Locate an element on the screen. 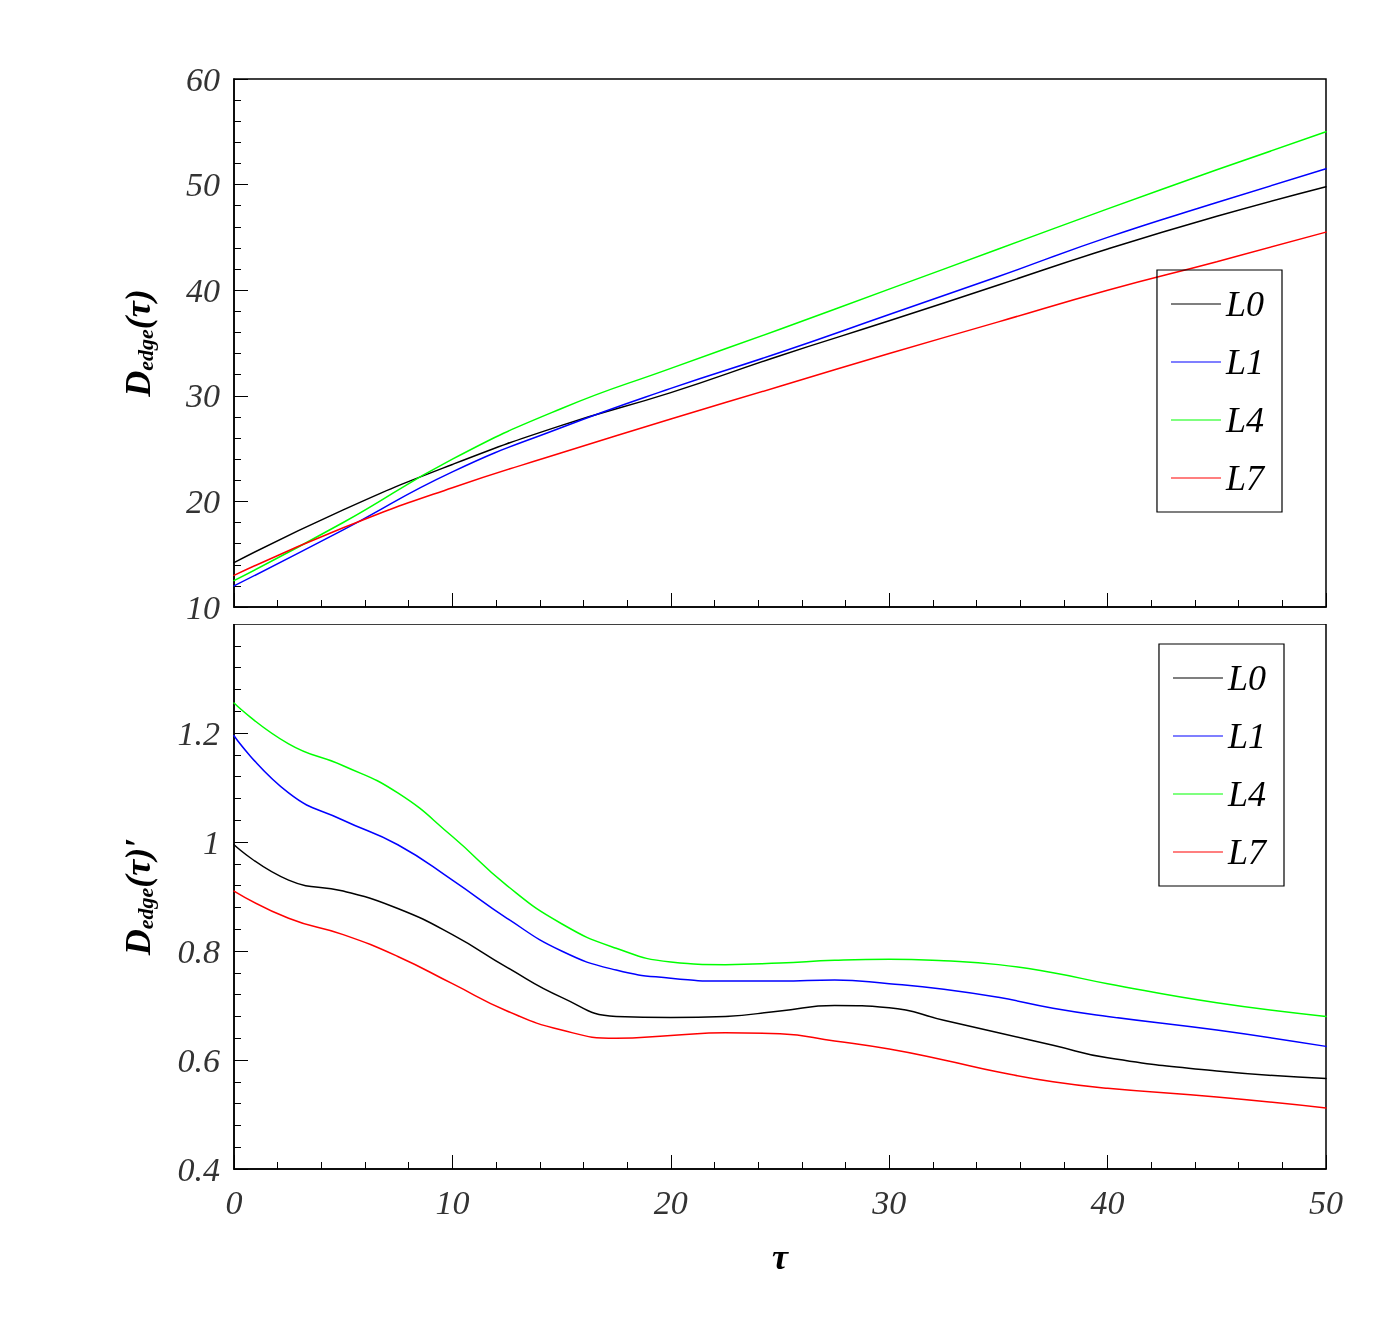 This screenshot has height=1332, width=1394. x-tick-label: 20 is located at coordinates (670, 1202).